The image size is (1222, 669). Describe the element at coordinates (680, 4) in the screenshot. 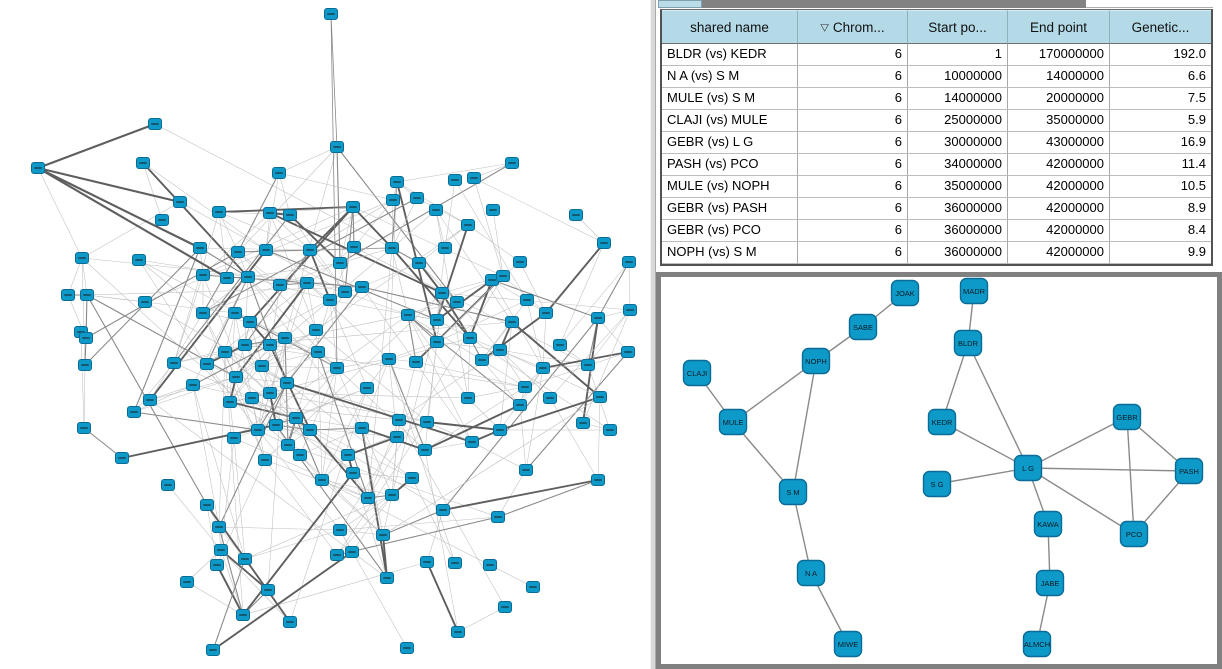

I see `scroll-tab` at that location.